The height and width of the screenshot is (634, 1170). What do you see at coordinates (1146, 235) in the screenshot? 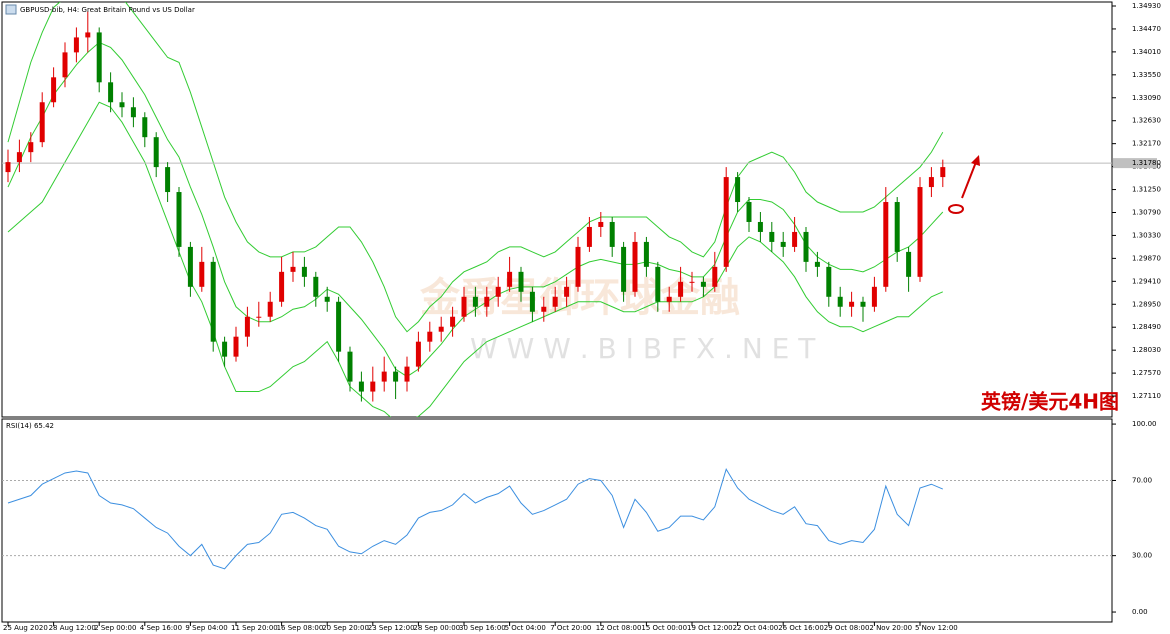
I see `y-tick-label: 1.30330` at bounding box center [1146, 235].